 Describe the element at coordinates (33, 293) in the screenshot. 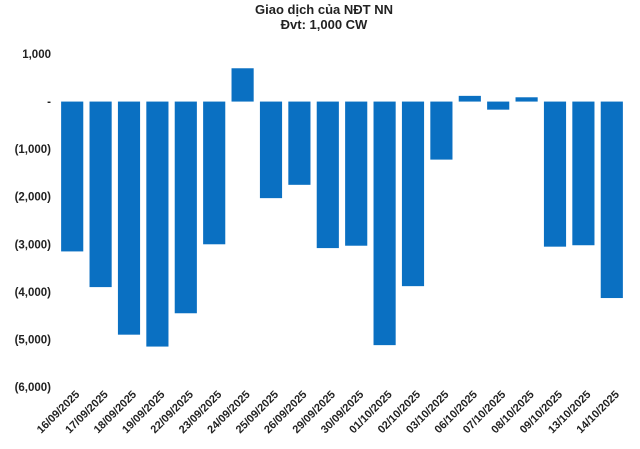

I see `y-tick-label: (4,000)` at that location.